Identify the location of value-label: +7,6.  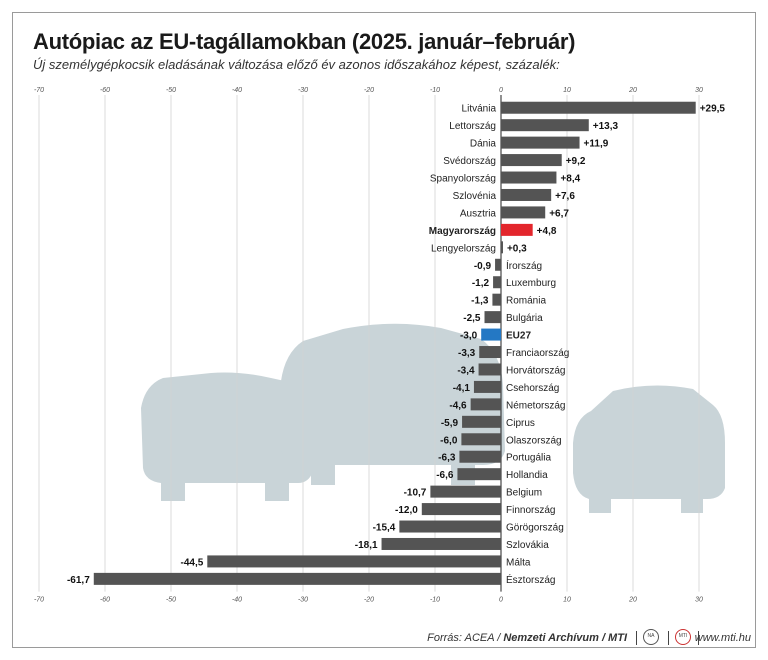
(565, 196).